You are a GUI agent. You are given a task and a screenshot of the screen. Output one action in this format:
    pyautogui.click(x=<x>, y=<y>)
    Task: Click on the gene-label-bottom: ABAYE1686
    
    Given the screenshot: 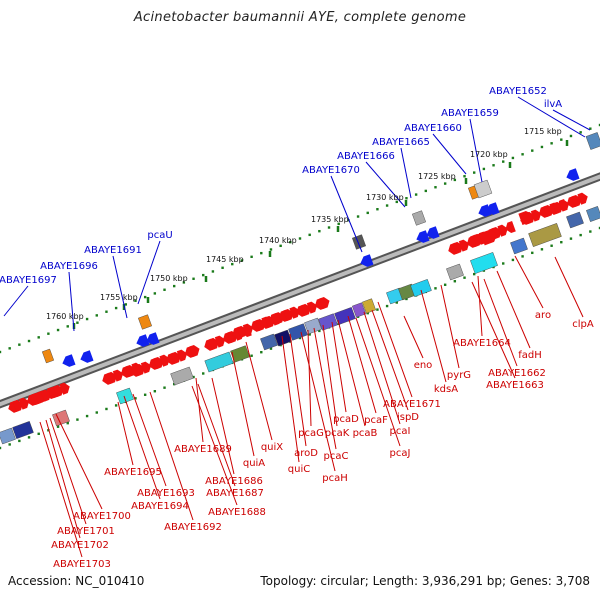 What is the action you would take?
    pyautogui.click(x=234, y=481)
    